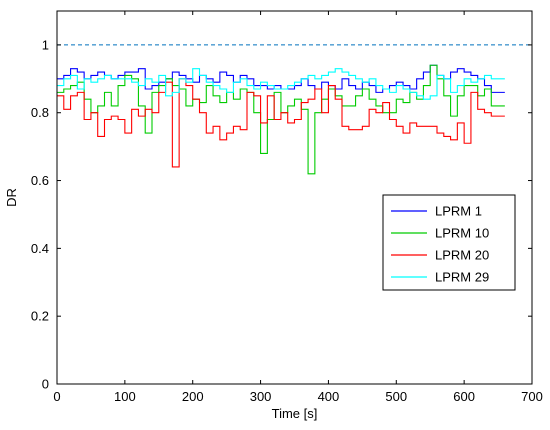 This screenshot has height=430, width=550. I want to click on legend-label: LPRM 29, so click(462, 277).